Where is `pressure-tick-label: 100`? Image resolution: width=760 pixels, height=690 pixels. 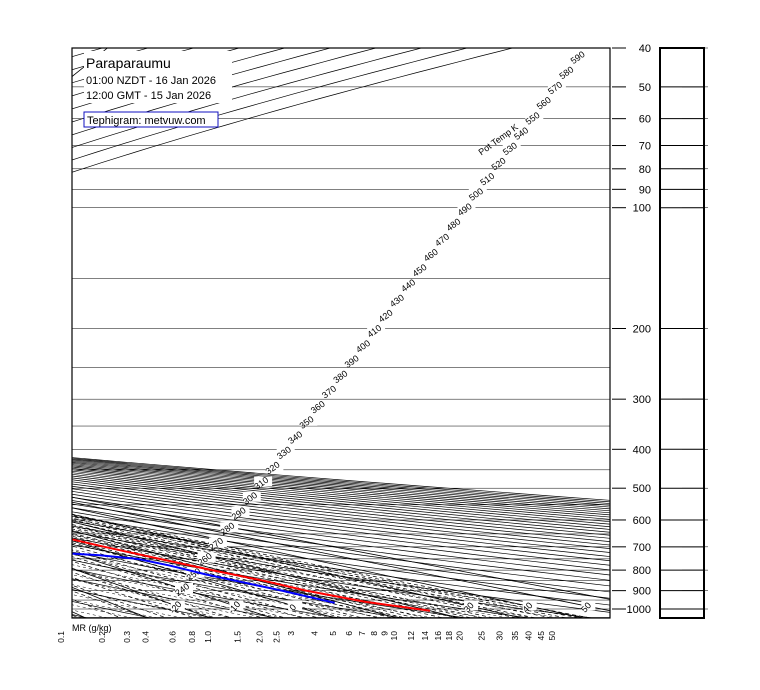
pressure-tick-label: 100 is located at coordinates (642, 209).